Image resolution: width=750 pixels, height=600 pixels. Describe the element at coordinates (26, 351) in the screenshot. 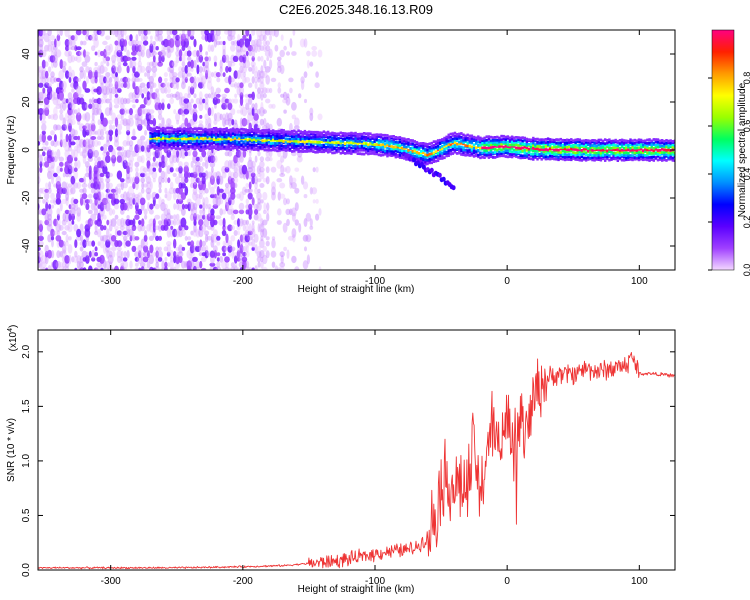

I see `snr-ytick-label: 2.0` at that location.